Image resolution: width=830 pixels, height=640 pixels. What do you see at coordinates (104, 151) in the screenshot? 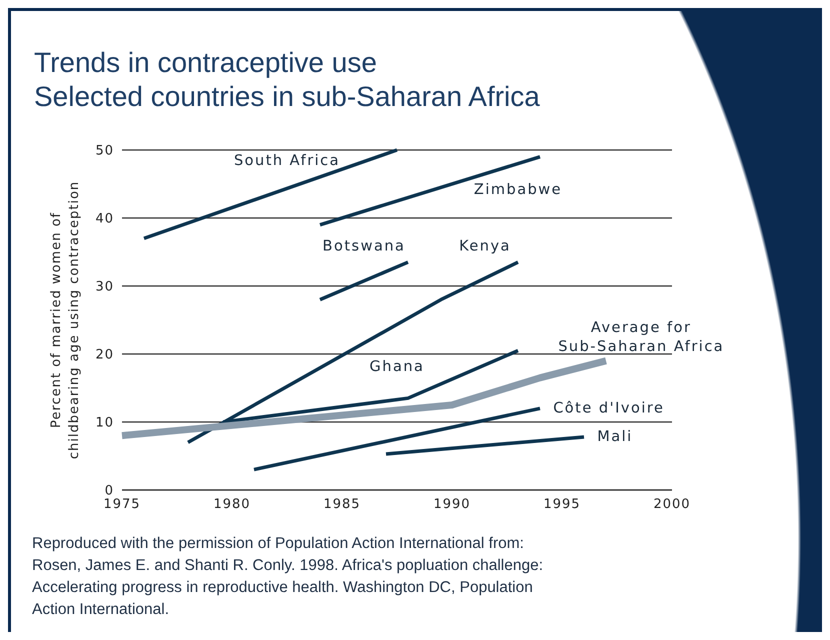
I see `y-tick-label: 50` at bounding box center [104, 151].